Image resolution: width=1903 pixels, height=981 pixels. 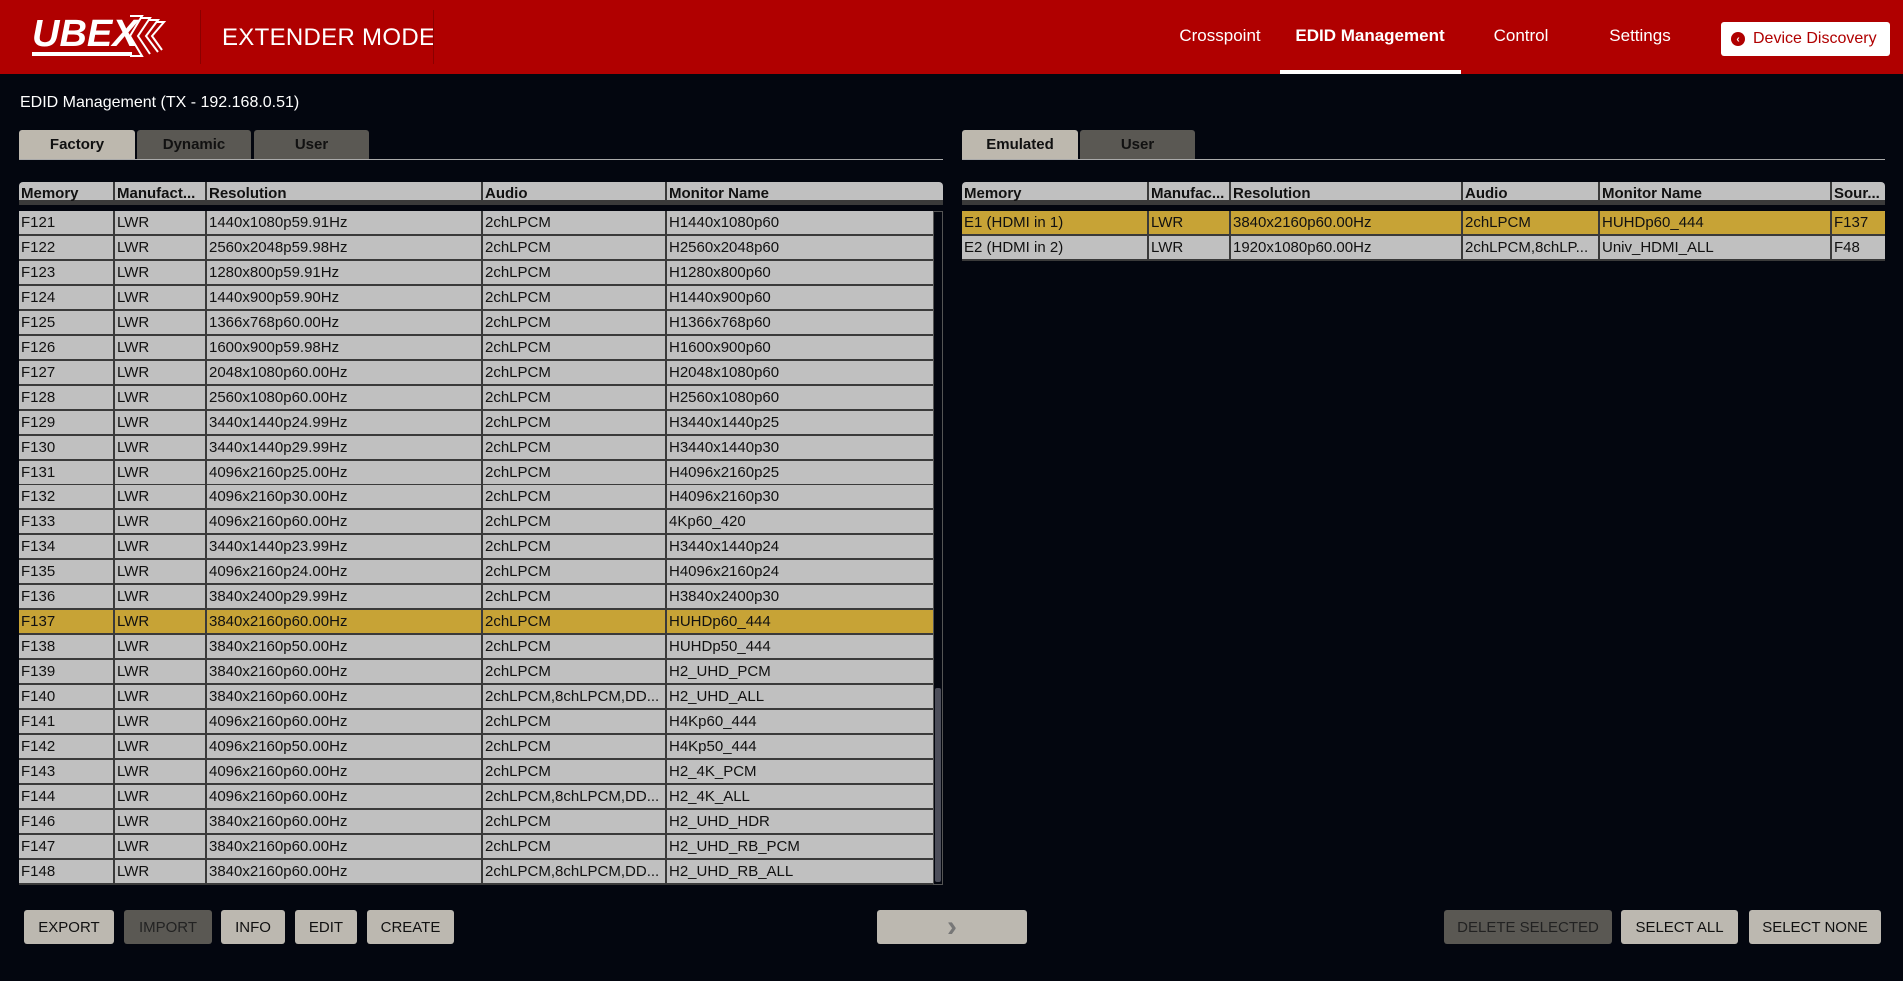 I want to click on table-row: F143 LWR 4096x2160p60.00Hz 2chLPCM H2_4K_PCM, so click(x=476, y=772).